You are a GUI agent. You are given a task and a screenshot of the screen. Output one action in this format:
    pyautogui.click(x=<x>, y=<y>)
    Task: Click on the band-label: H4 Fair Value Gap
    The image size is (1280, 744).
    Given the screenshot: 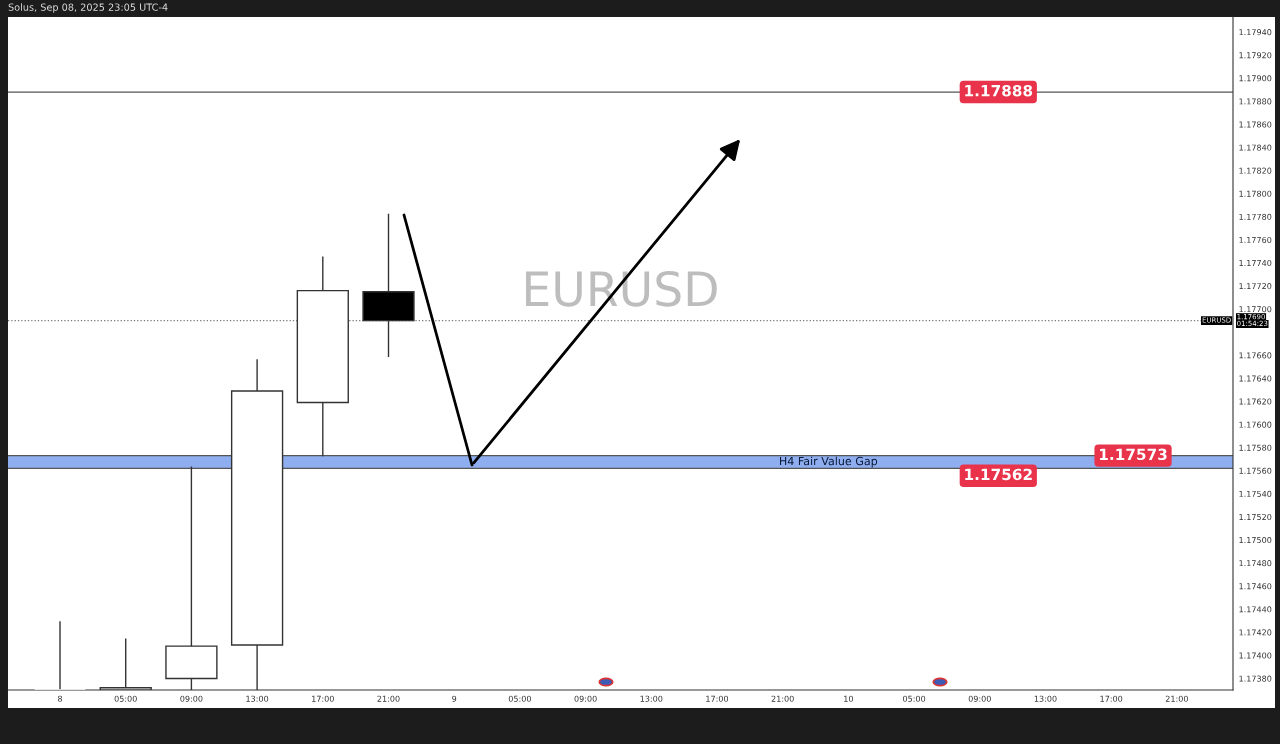 What is the action you would take?
    pyautogui.click(x=828, y=462)
    